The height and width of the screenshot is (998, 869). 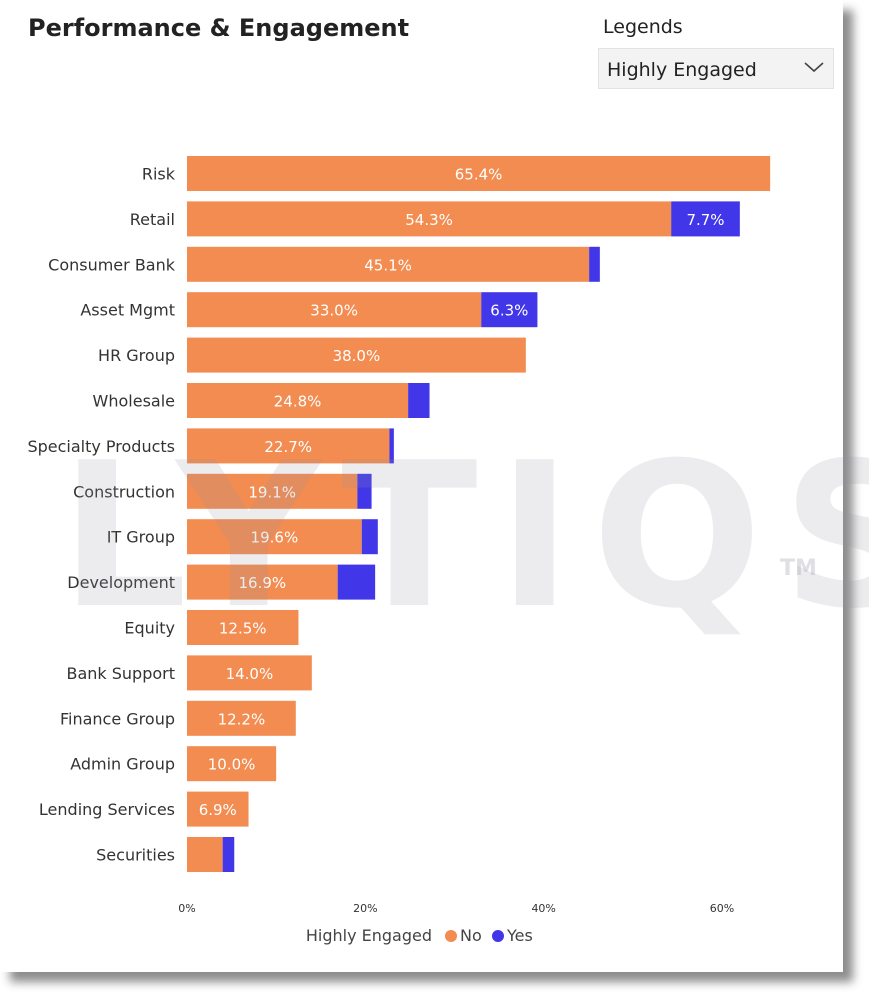 I want to click on page-title: Performance & Engagement, so click(x=219, y=28).